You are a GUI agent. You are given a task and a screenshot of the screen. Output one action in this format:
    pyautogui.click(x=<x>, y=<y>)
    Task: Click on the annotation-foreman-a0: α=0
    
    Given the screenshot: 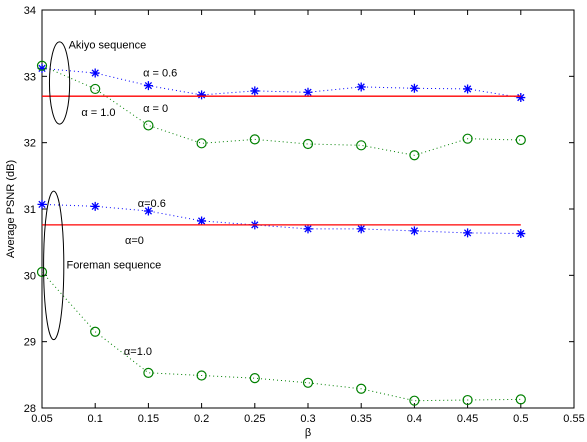 What is the action you would take?
    pyautogui.click(x=134, y=241)
    